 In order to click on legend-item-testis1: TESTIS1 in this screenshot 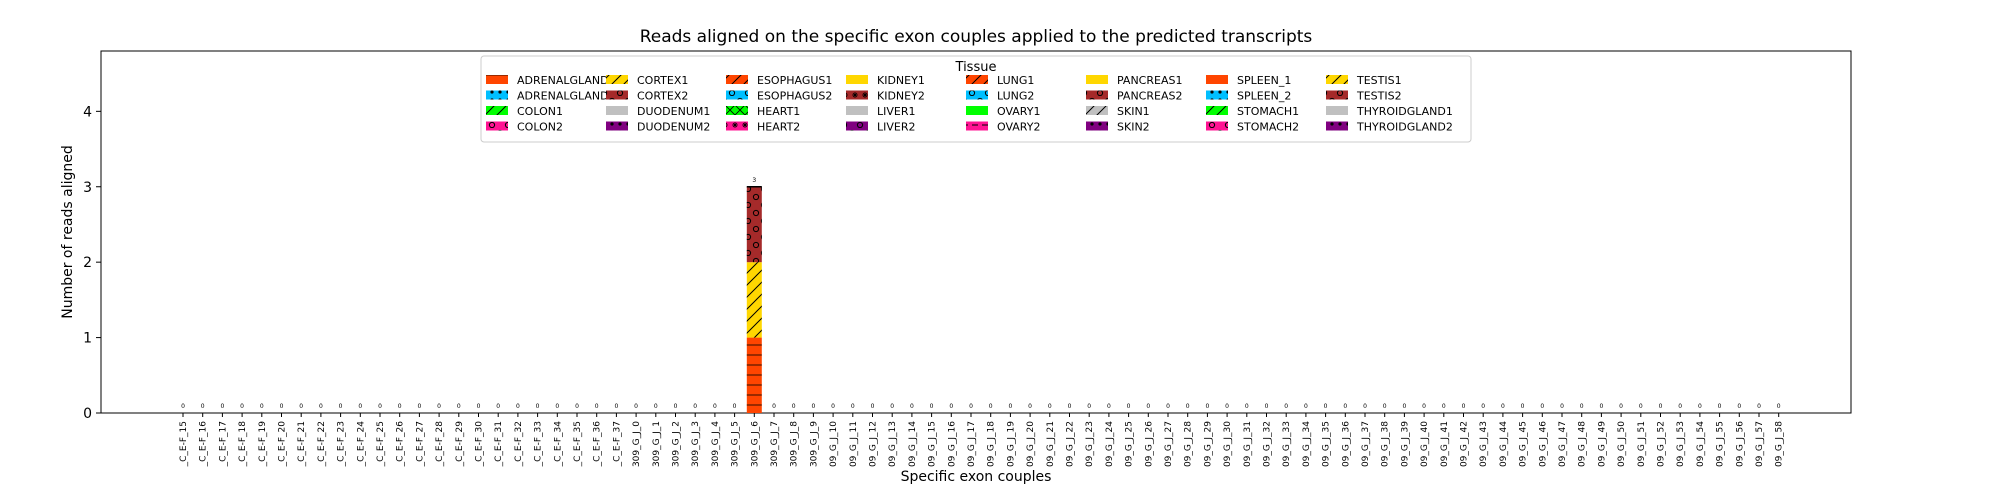, I will do `click(1364, 80)`.